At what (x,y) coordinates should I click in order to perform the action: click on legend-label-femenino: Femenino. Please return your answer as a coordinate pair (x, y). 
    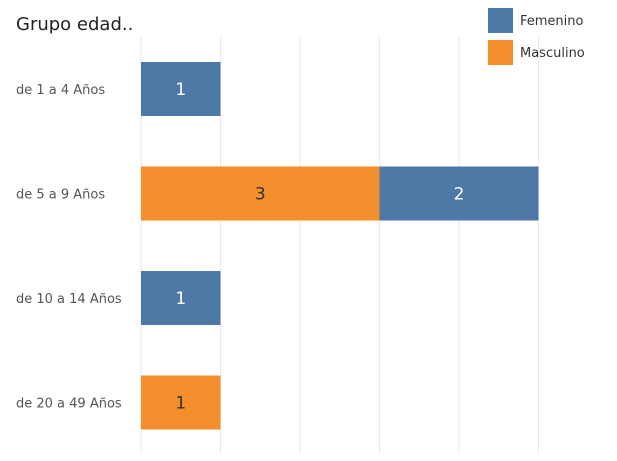
    Looking at the image, I should click on (552, 21).